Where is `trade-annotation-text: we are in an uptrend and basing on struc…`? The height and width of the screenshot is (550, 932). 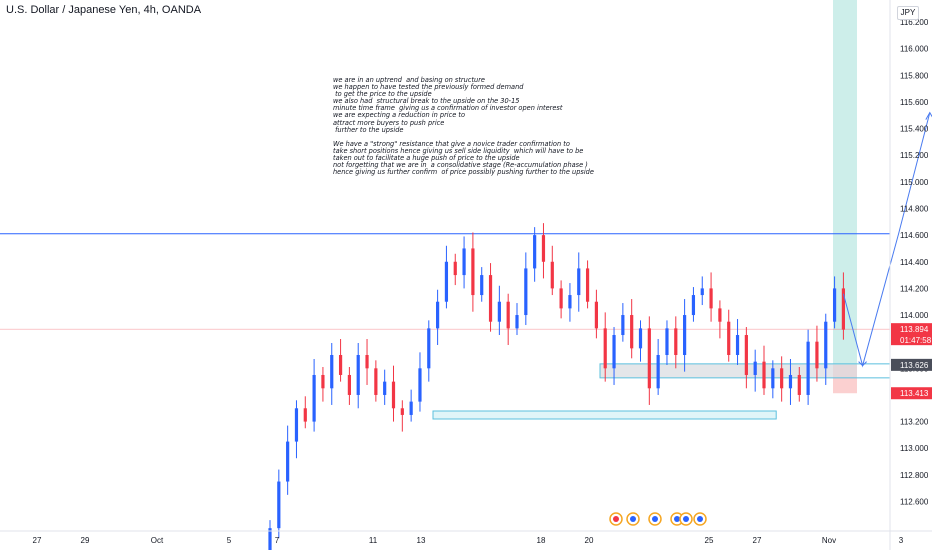
trade-annotation-text: we are in an uptrend and basing on struc… is located at coordinates (463, 126).